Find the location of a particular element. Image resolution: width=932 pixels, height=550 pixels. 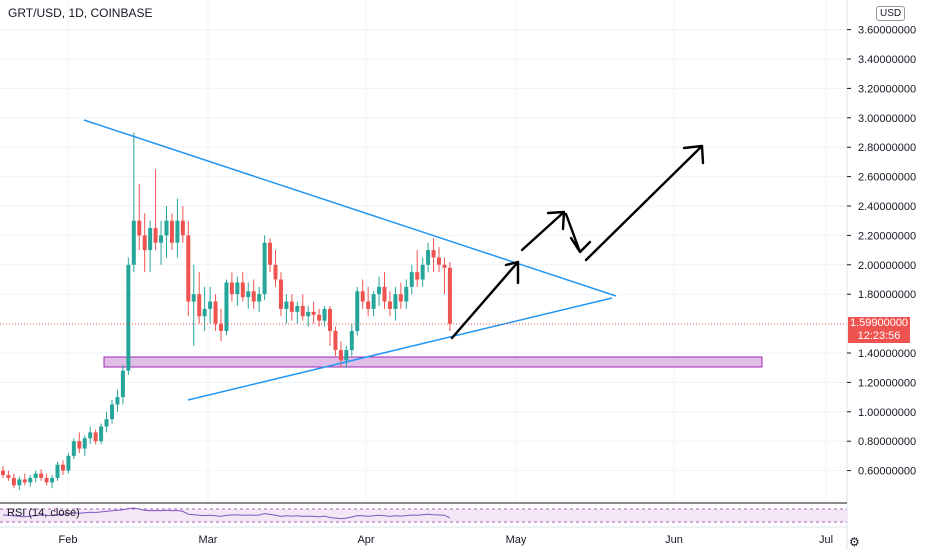

symbol-header: GRT/USD, 1D, COINBASE is located at coordinates (80, 13).